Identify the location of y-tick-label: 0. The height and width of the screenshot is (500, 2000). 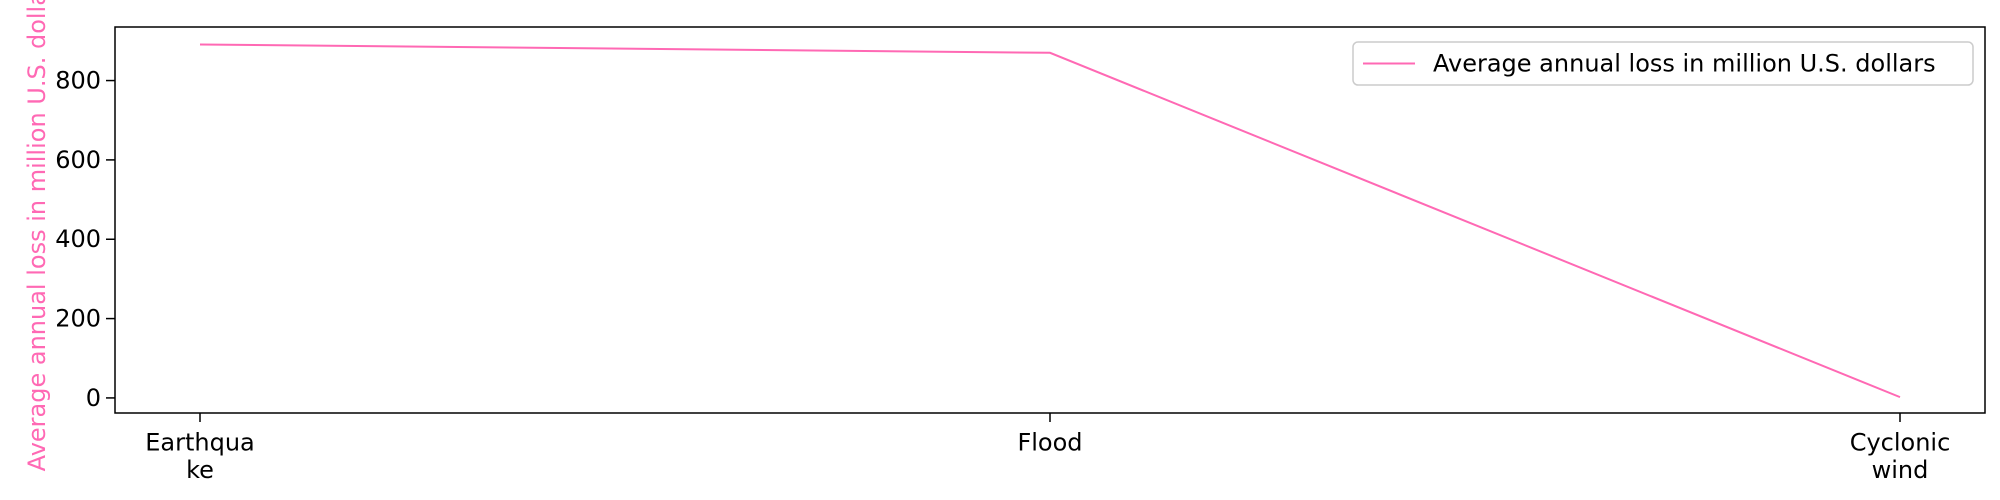
(93, 398).